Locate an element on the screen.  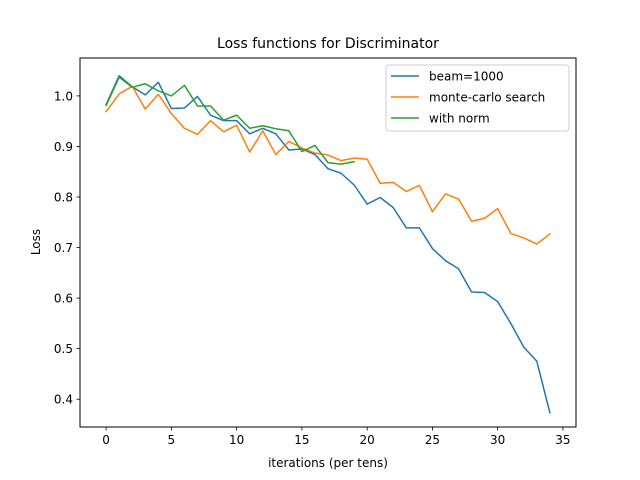
y-tick-label: 0.8 is located at coordinates (63, 198).